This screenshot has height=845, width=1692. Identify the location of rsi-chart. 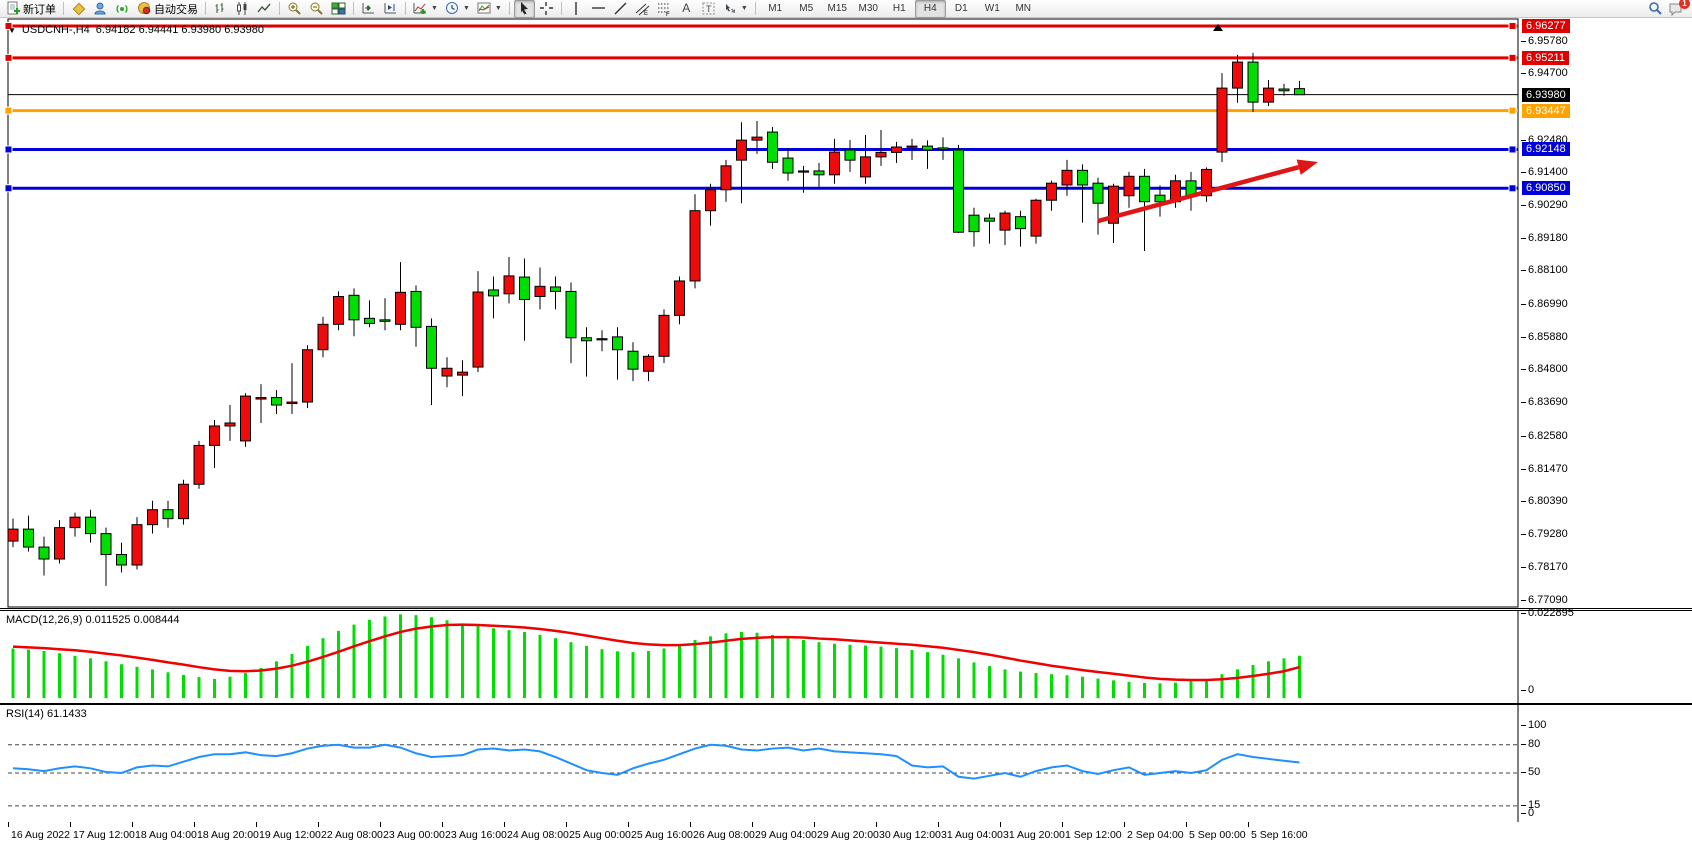
(846, 764).